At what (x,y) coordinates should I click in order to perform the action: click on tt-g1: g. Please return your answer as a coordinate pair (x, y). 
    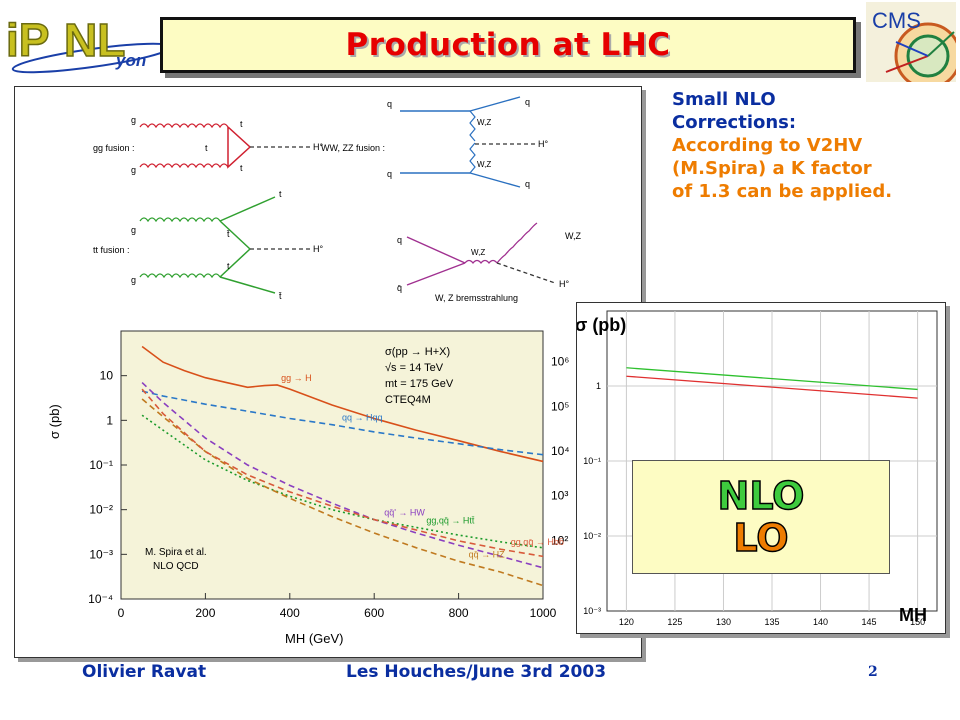
    Looking at the image, I should click on (133, 230).